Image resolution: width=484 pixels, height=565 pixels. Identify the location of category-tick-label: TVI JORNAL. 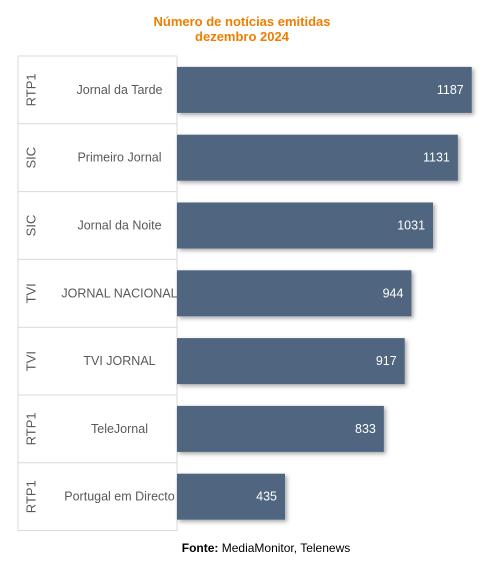
(119, 361).